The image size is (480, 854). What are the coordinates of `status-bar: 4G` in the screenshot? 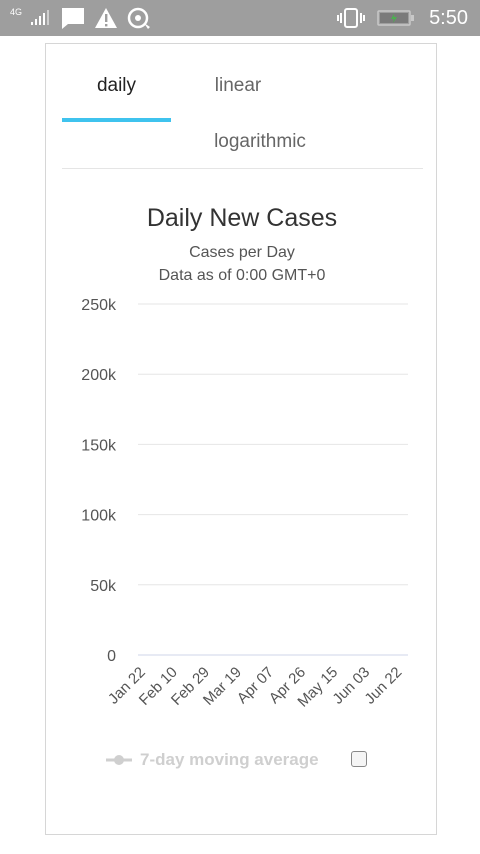 It's located at (240, 18).